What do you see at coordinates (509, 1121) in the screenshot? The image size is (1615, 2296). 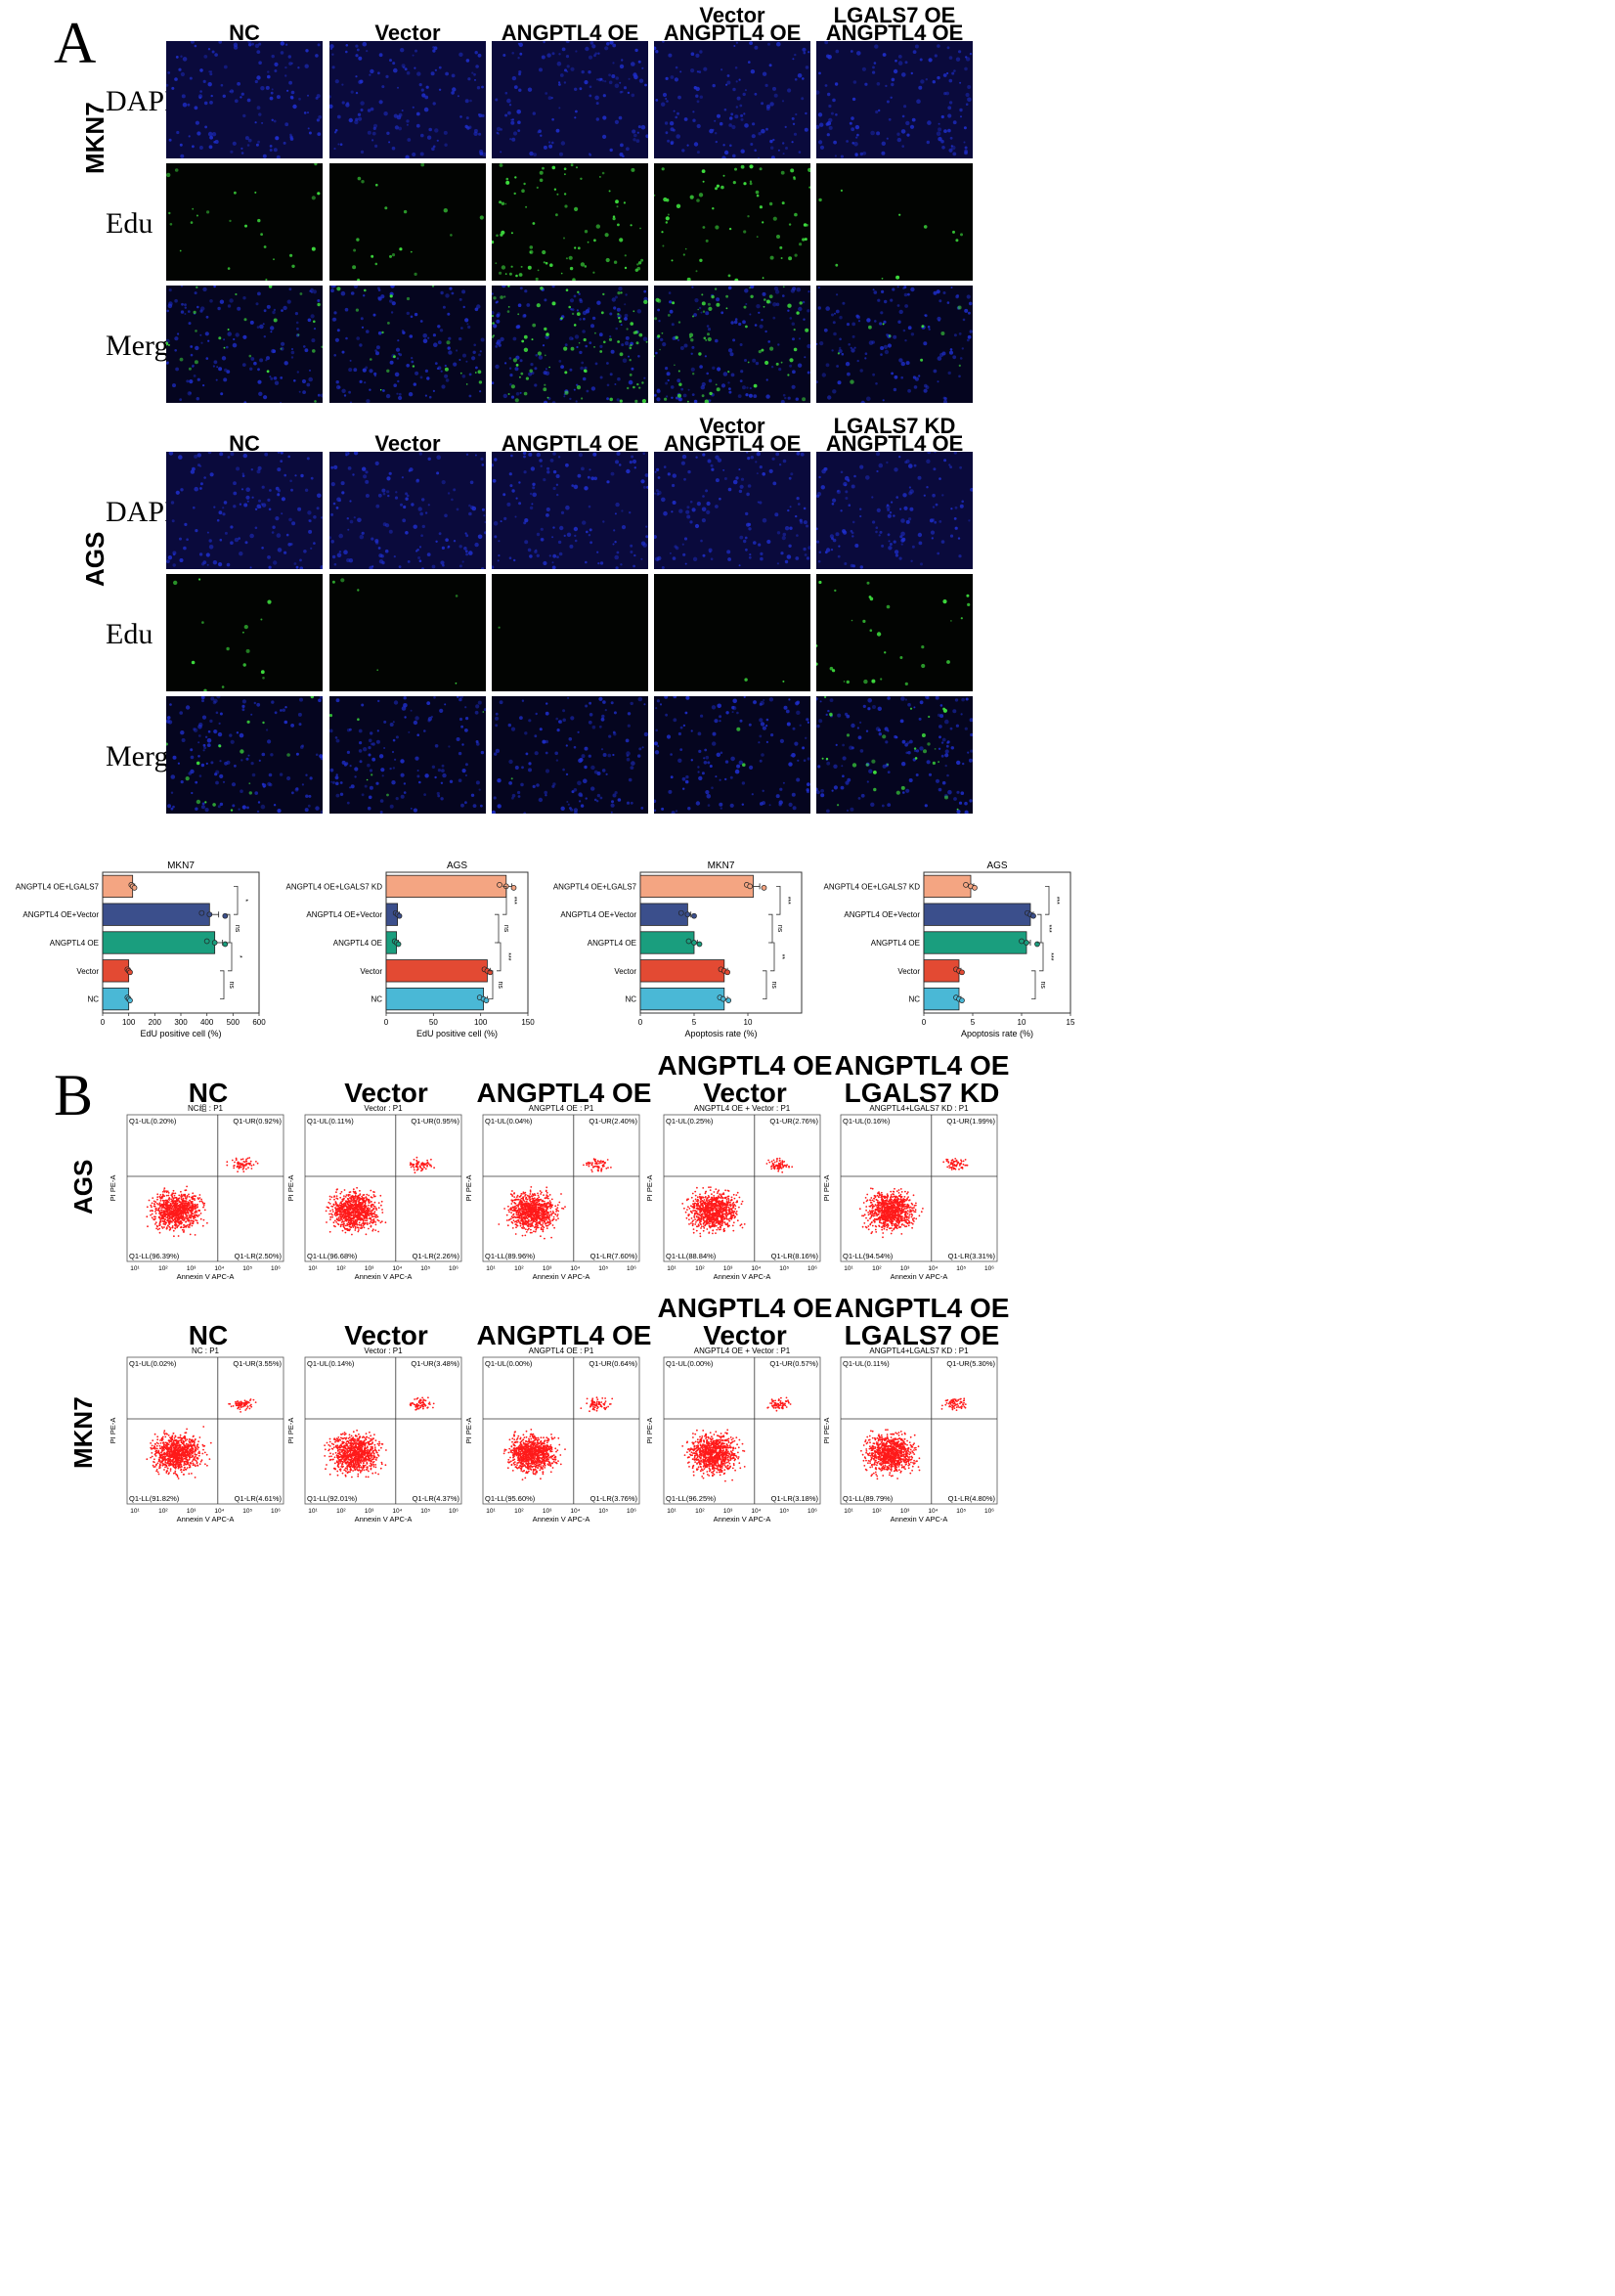 I see `quadrant-label-ul: Q1-UL(0.04%)` at bounding box center [509, 1121].